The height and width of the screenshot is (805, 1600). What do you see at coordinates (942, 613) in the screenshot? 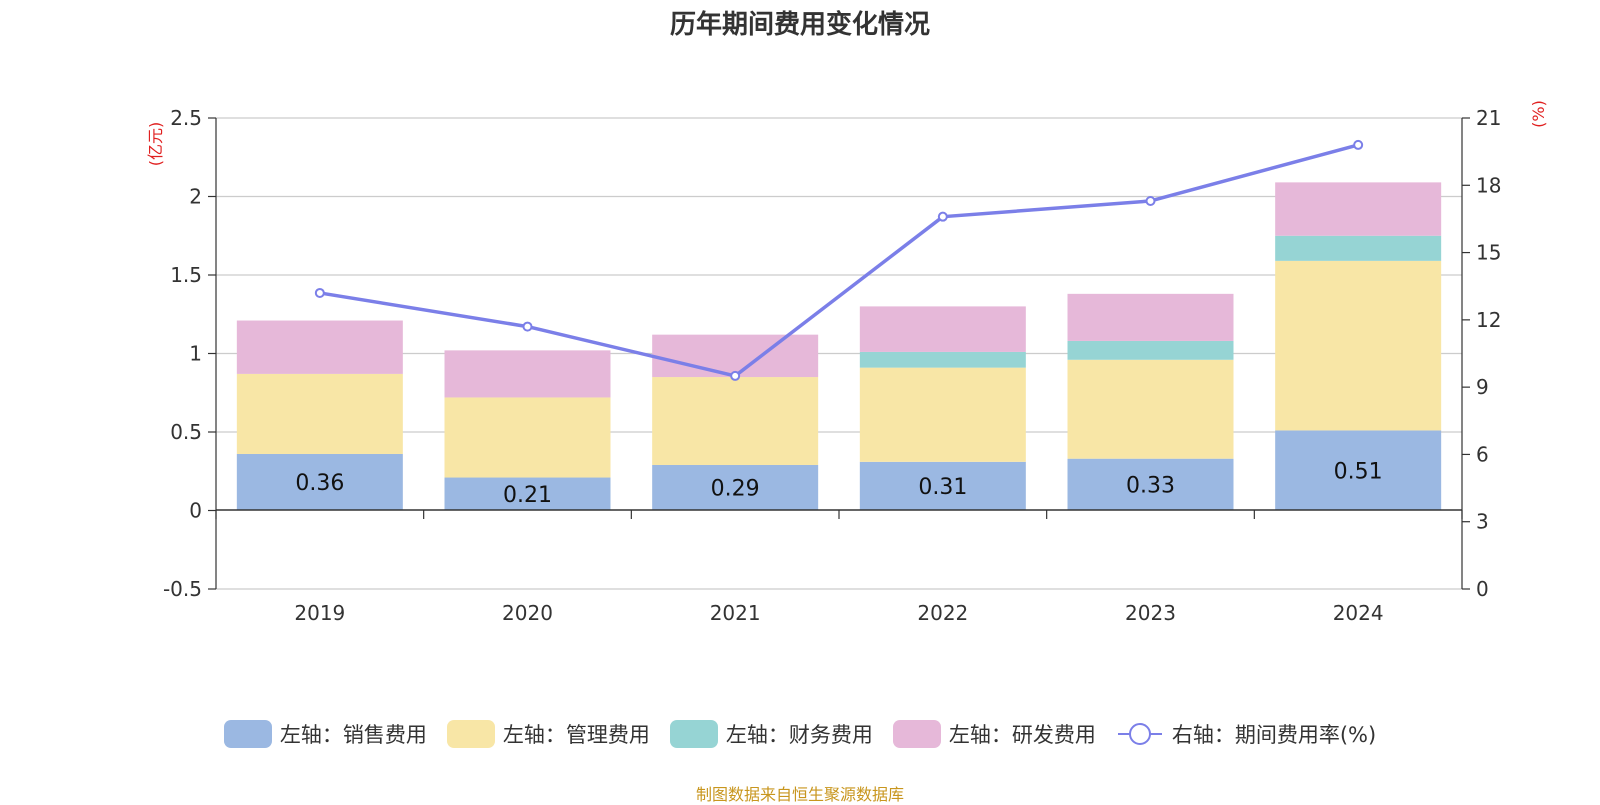
I see `x-tick-label: 2022` at bounding box center [942, 613].